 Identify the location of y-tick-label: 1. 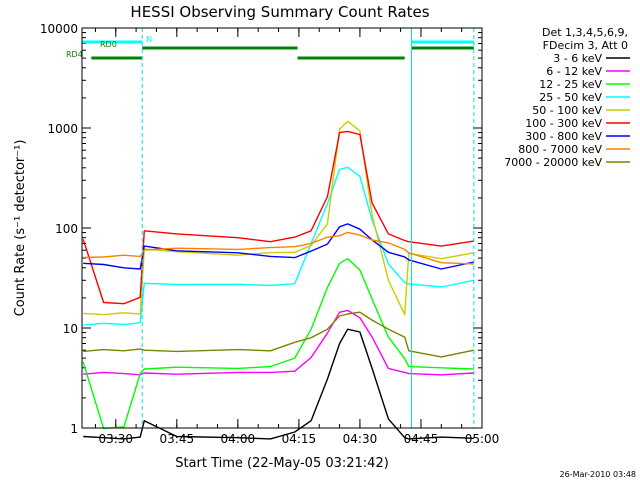
(74, 429).